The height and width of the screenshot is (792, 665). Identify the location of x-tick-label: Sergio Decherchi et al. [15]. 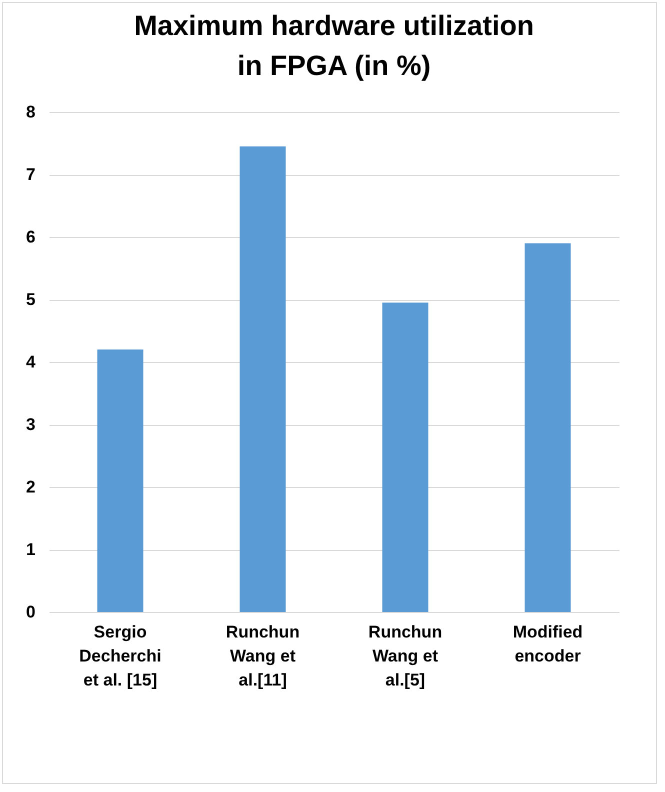
(120, 656).